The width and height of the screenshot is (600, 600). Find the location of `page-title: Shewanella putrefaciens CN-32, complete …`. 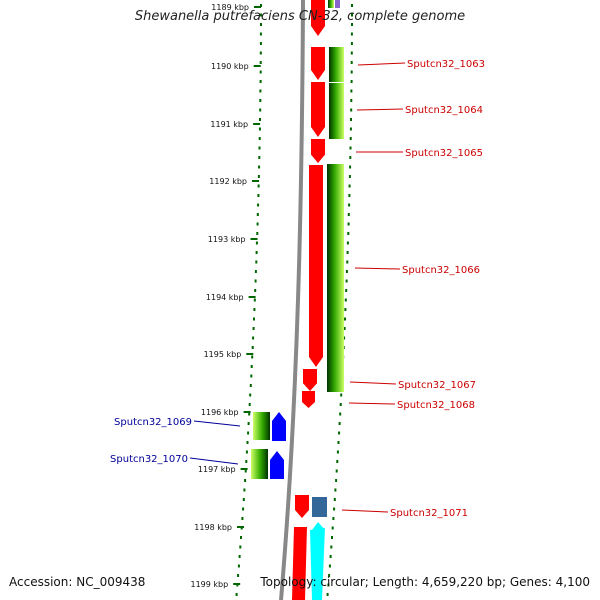

page-title: Shewanella putrefaciens CN-32, complete … is located at coordinates (300, 16).